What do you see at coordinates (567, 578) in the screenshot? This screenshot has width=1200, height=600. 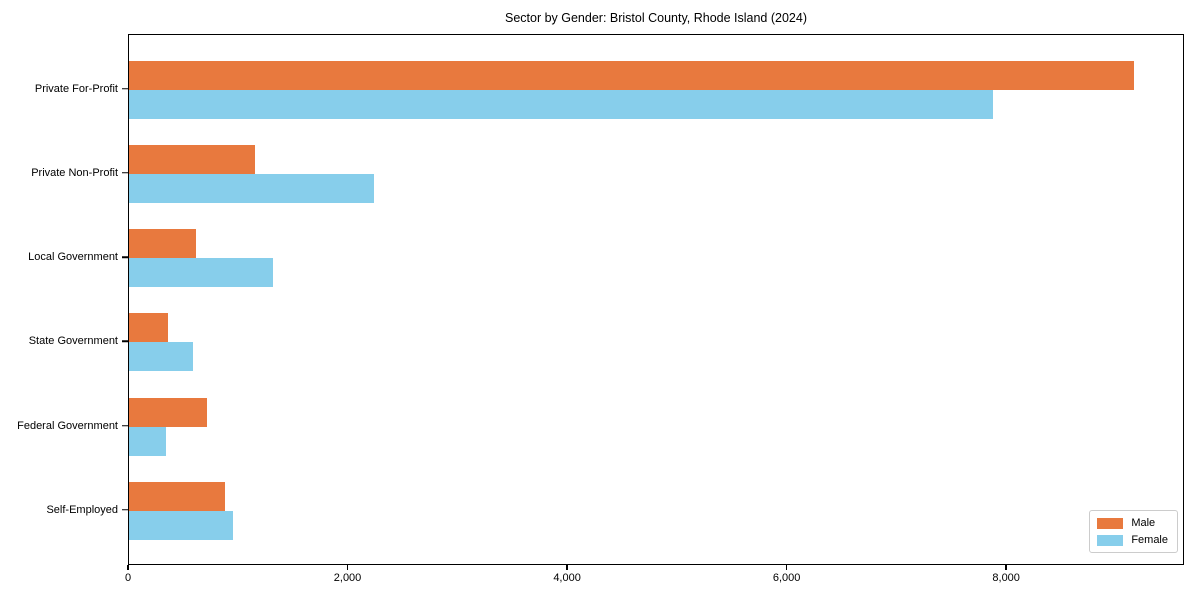 I see `x-tick-label-4000: 4,000` at bounding box center [567, 578].